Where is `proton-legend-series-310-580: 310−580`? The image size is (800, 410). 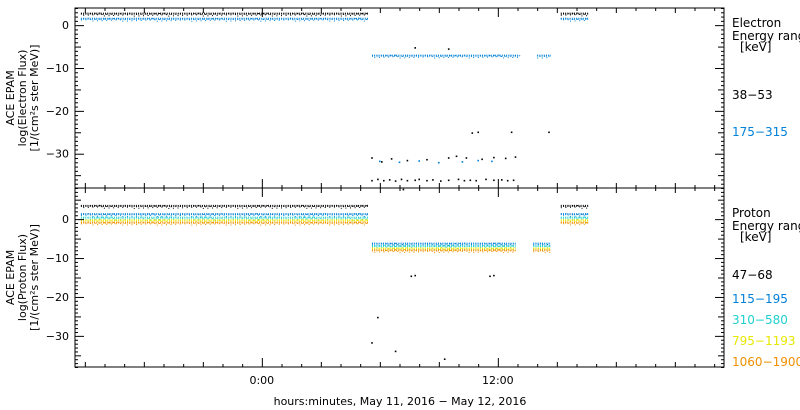 proton-legend-series-310-580: 310−580 is located at coordinates (760, 320).